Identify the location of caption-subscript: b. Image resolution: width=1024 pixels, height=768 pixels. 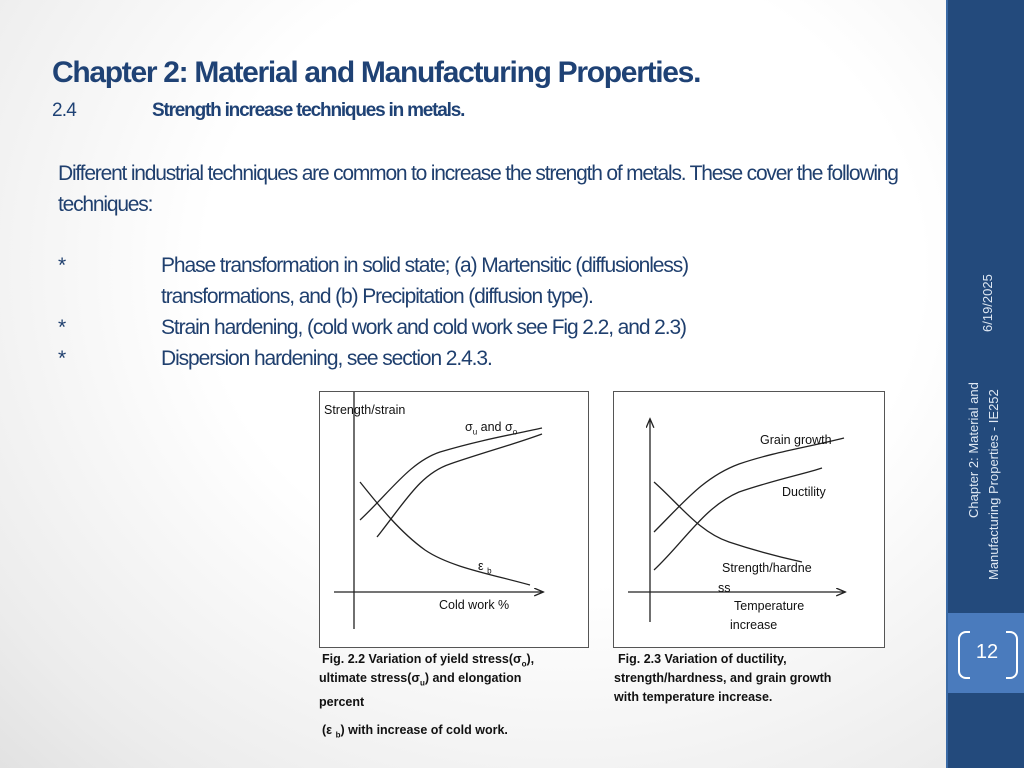
(338, 735).